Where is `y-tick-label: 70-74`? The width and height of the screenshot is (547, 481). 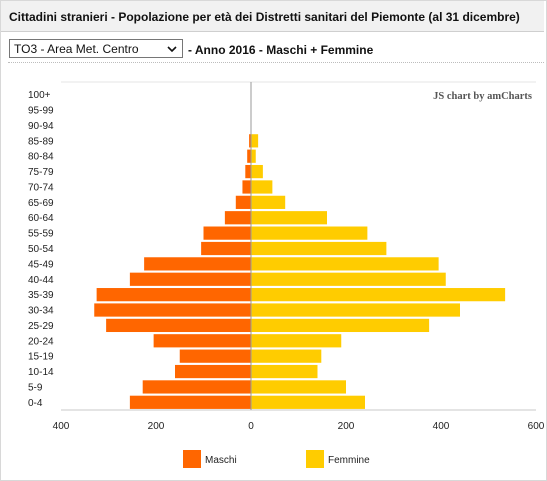
y-tick-label: 70-74 is located at coordinates (41, 187).